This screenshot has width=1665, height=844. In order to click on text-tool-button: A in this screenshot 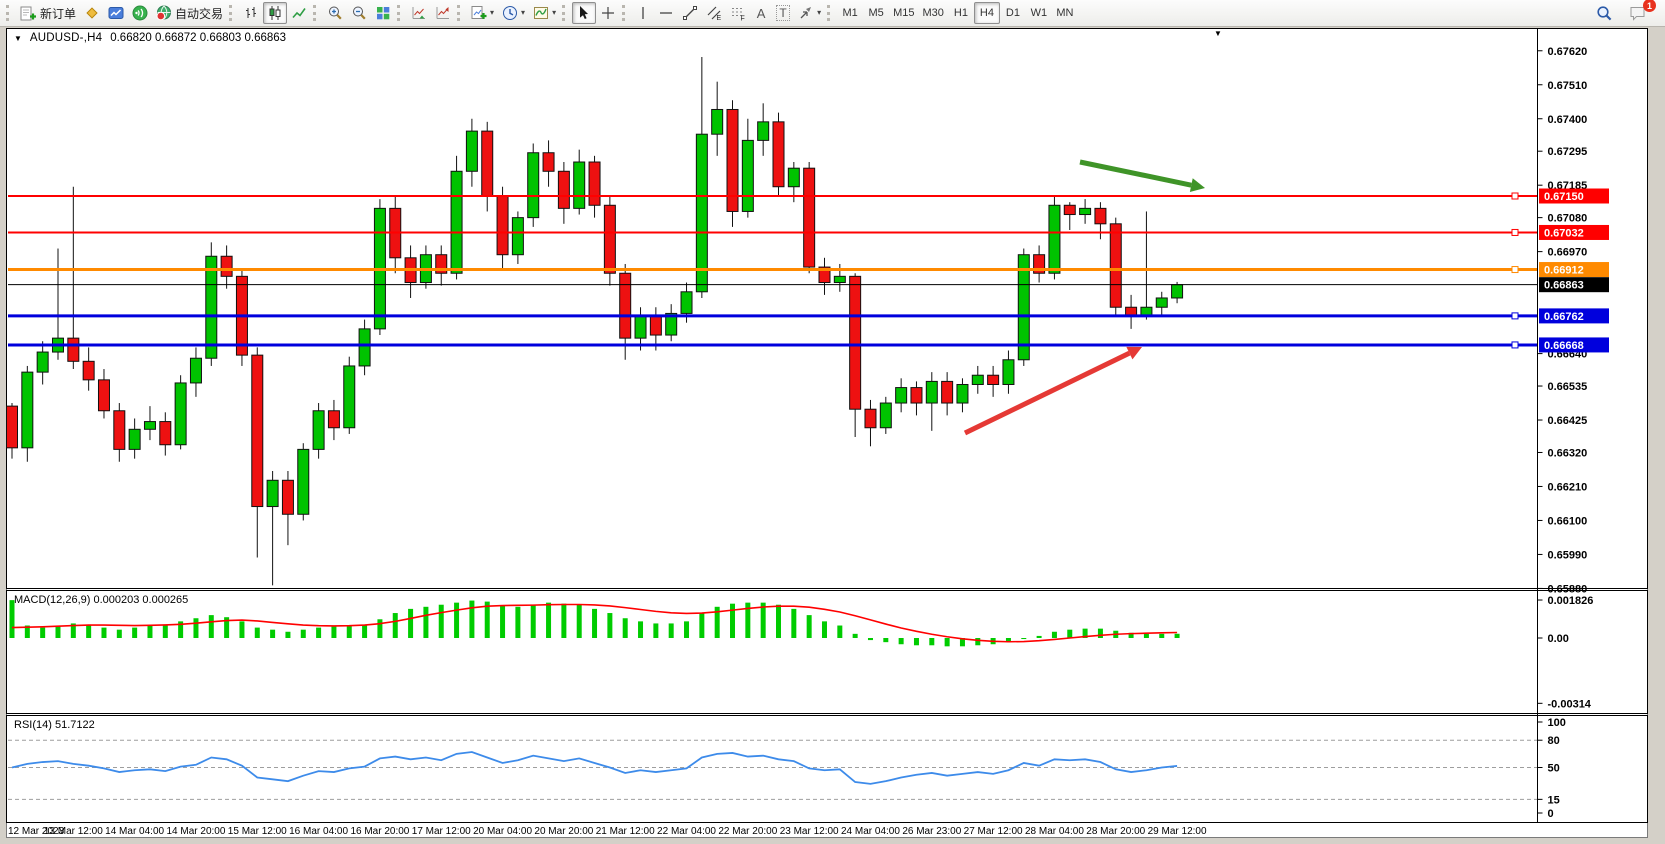, I will do `click(761, 13)`.